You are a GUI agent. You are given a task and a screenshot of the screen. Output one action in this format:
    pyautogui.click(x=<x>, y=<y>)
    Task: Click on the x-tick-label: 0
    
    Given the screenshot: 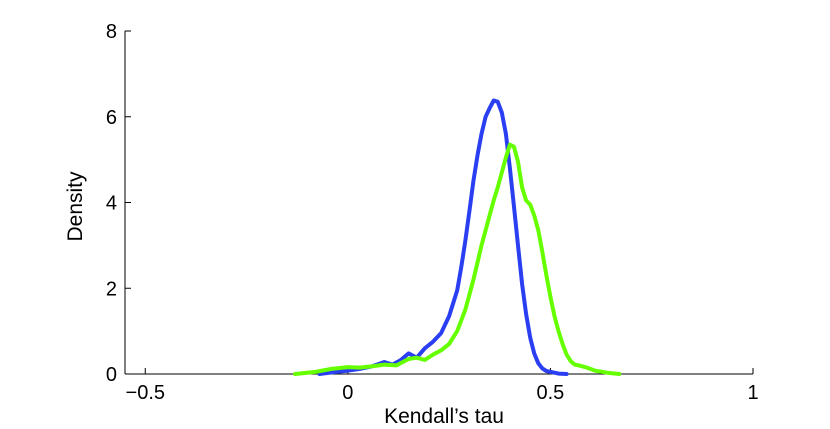 What is the action you would take?
    pyautogui.click(x=347, y=393)
    